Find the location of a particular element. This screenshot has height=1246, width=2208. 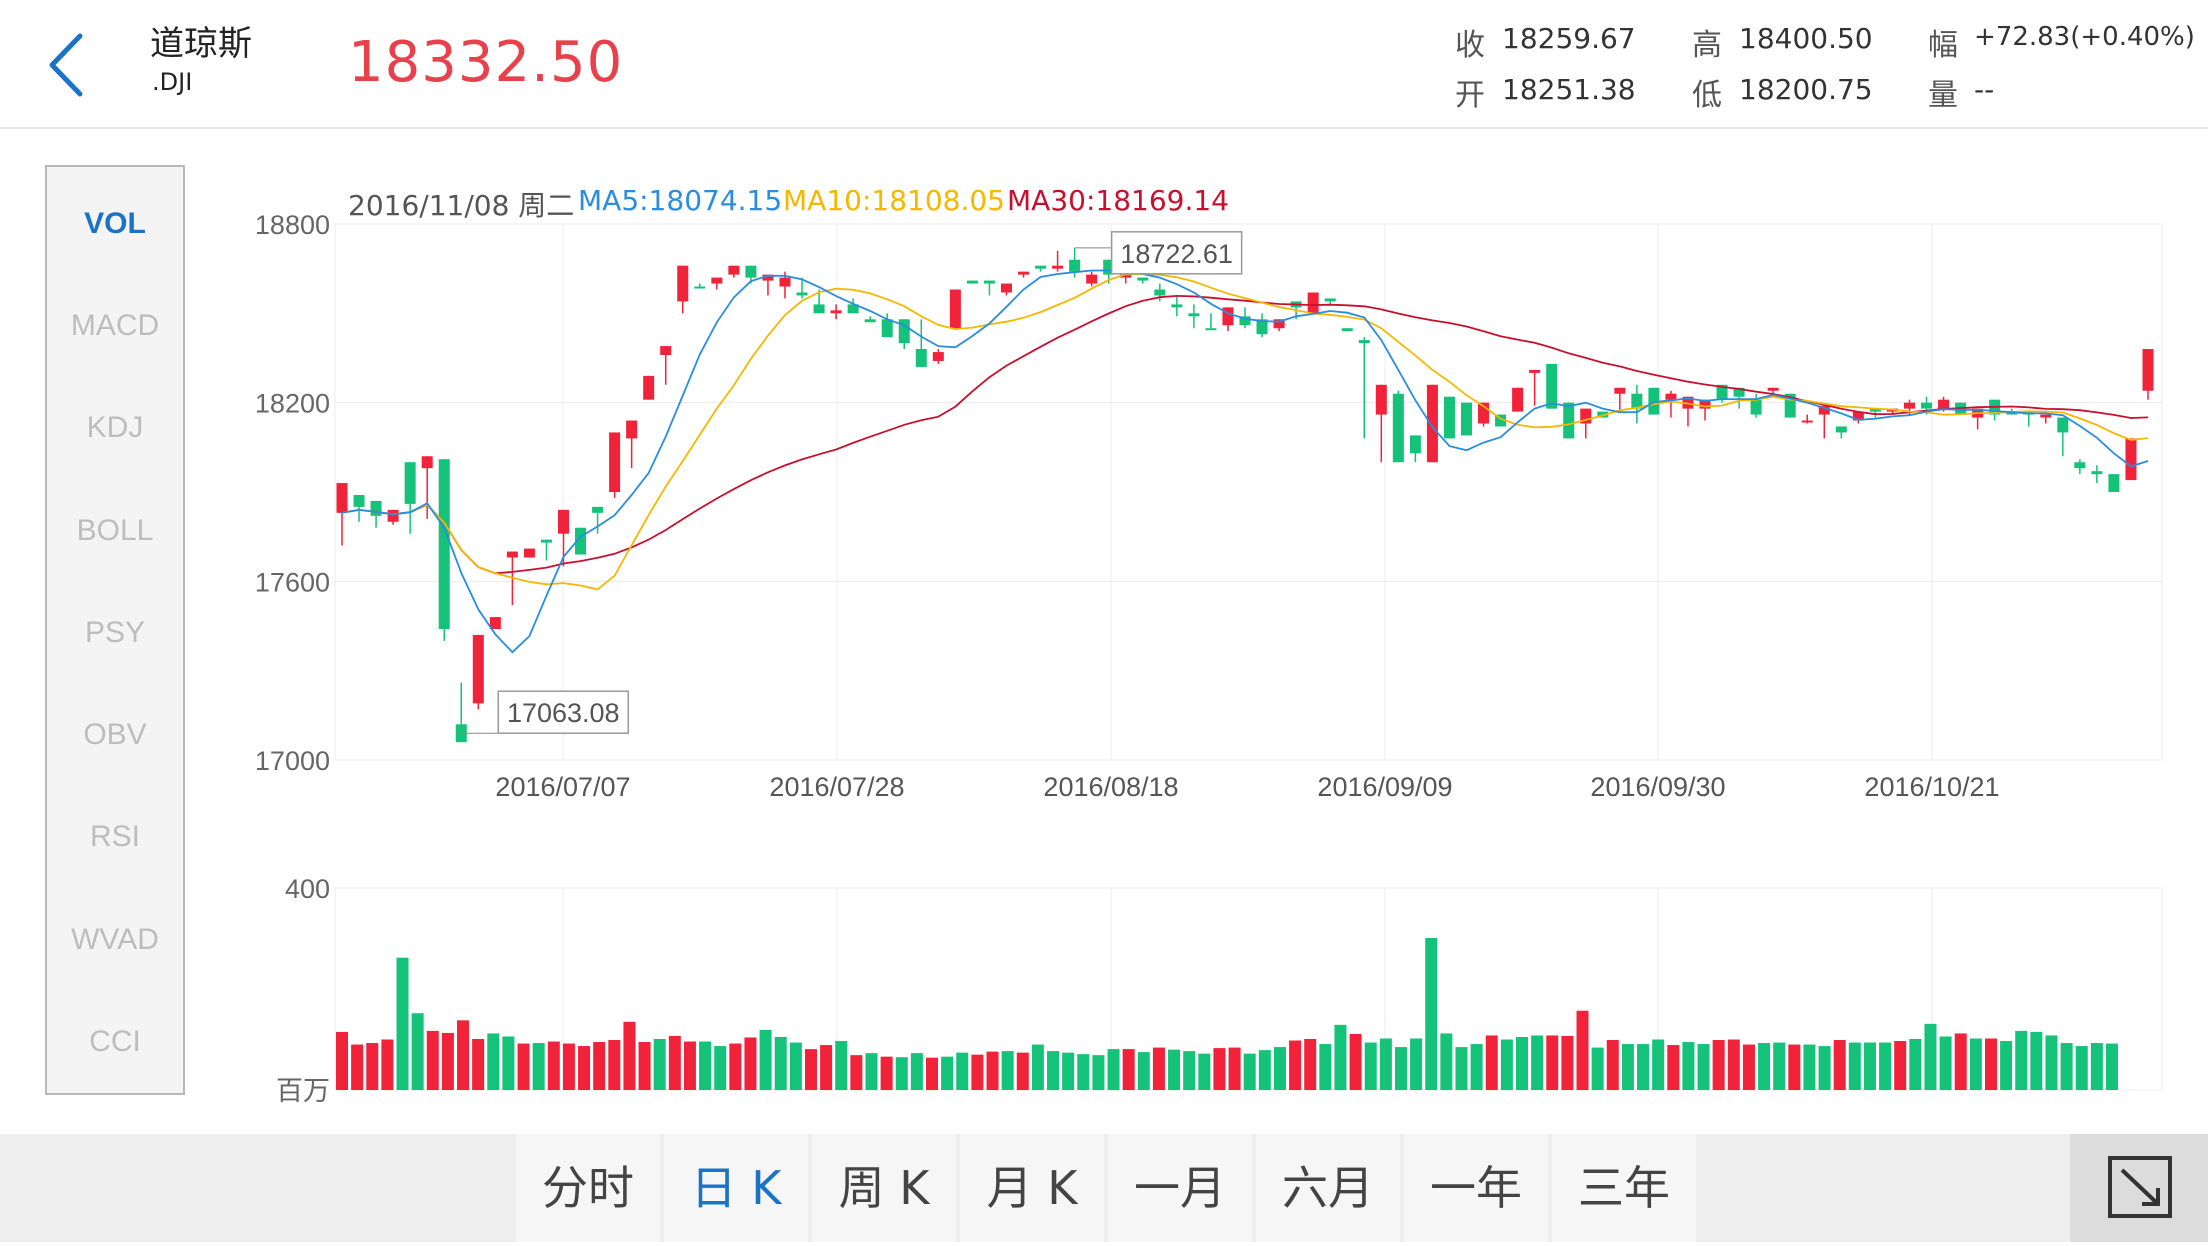

stat-volume-value: -- is located at coordinates (1984, 89).